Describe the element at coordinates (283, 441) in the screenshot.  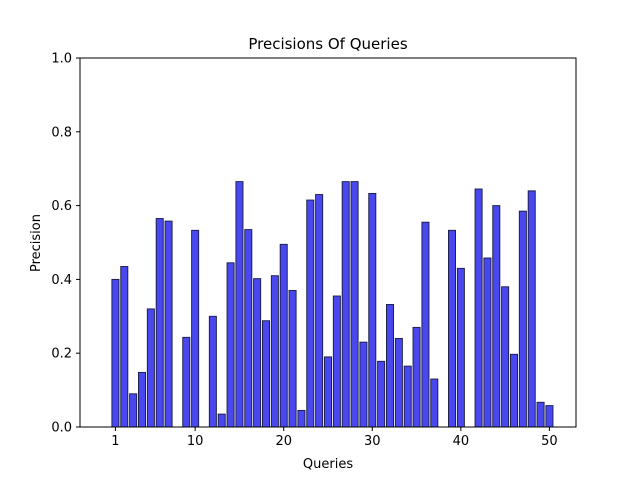
I see `x-tick-label: 20` at that location.